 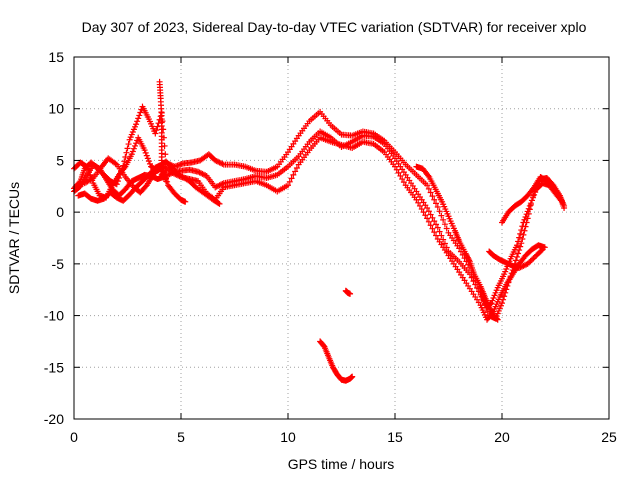 I want to click on x-tick-labels: 0 5 10 15 20 25, so click(x=343, y=437).